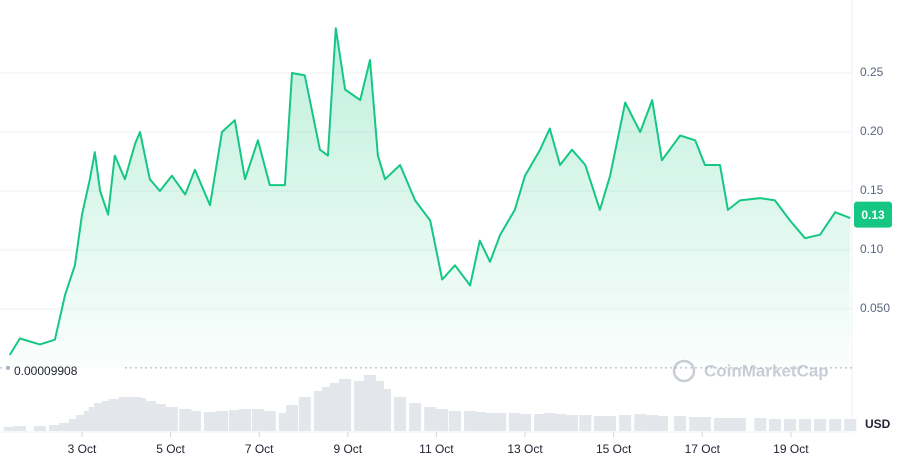 This screenshot has height=460, width=900. I want to click on x-tick-label: 17 Oct, so click(703, 449).